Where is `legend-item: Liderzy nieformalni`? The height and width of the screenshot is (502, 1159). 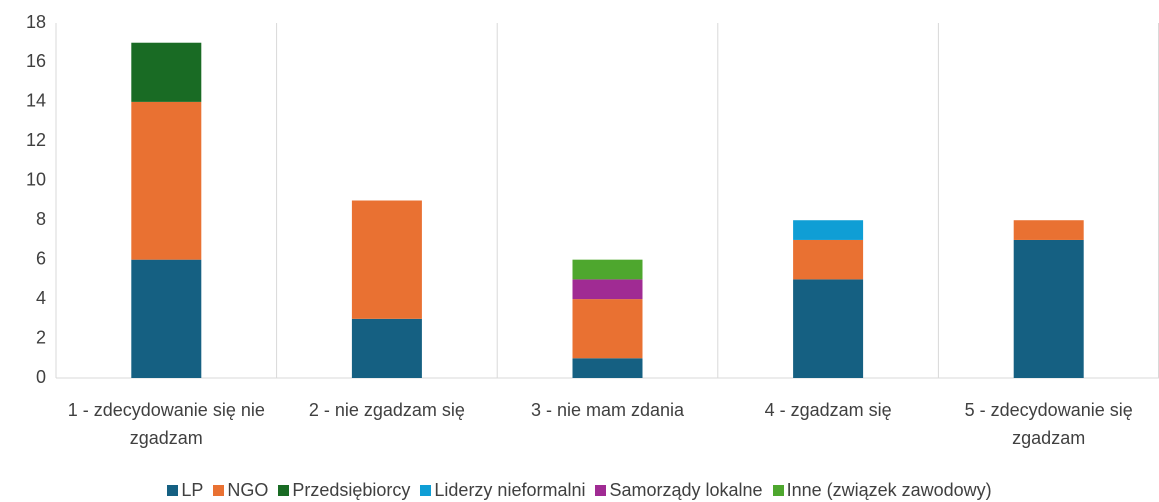
legend-item: Liderzy nieformalni is located at coordinates (502, 490).